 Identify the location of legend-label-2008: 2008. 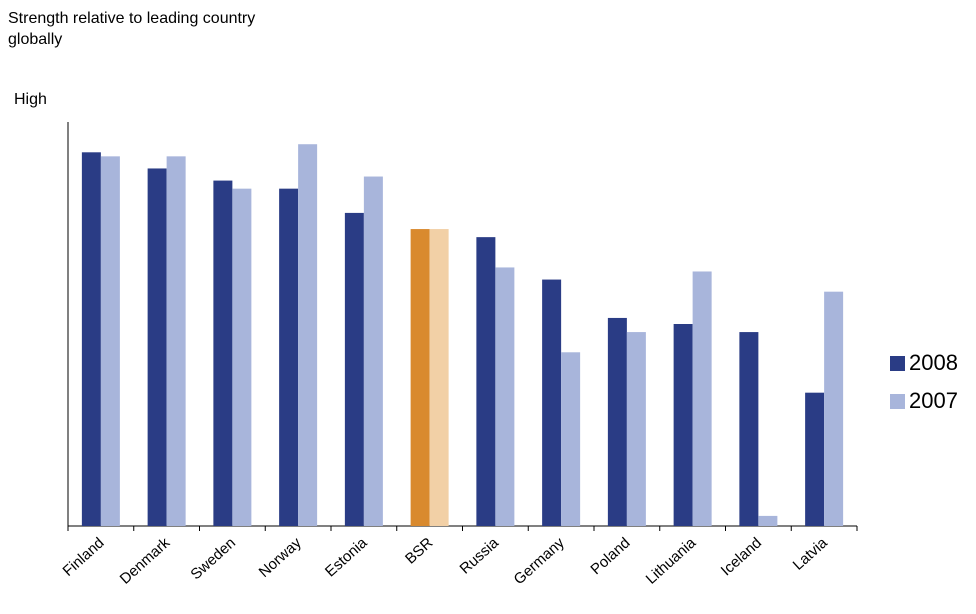
(933, 362).